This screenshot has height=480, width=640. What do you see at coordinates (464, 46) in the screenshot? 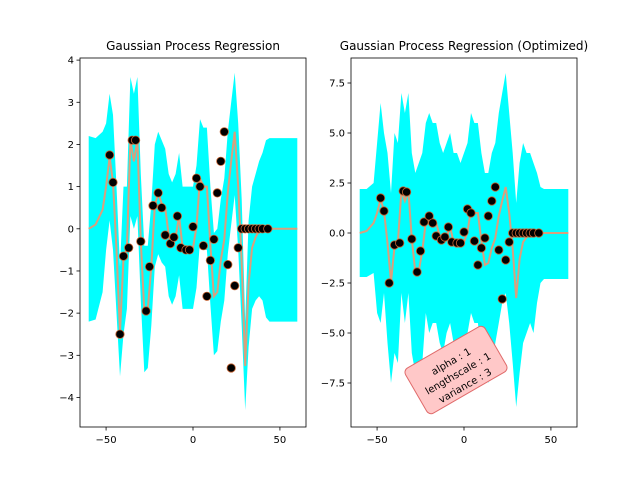
I see `chart-title: Gaussian Process Regression (Optimized)` at bounding box center [464, 46].